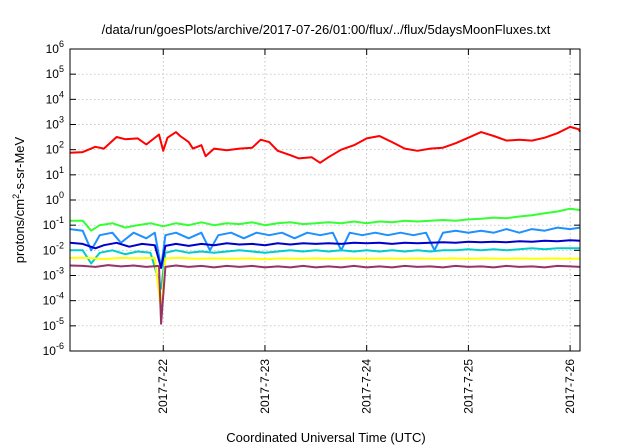 This screenshot has height=448, width=640. What do you see at coordinates (53, 248) in the screenshot?
I see `y-tick-label: 10⁻²` at bounding box center [53, 248].